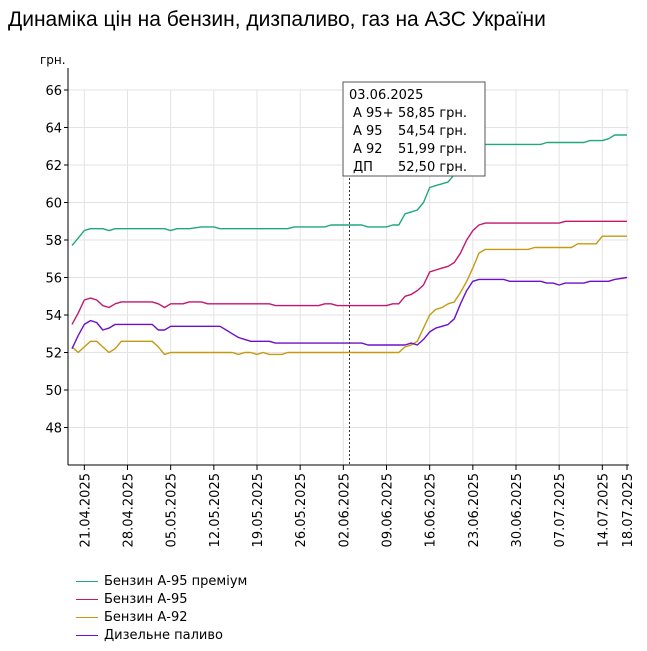 The width and height of the screenshot is (647, 651). What do you see at coordinates (432, 167) in the screenshot?
I see `tooltip-value: 52,50 грн.` at bounding box center [432, 167].